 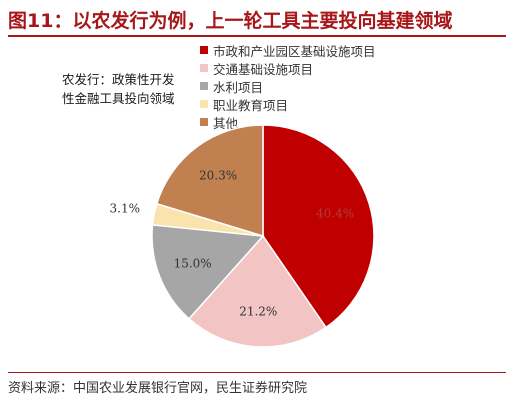 I want to click on legend-label-transport: 交通基础设施项目, so click(x=263, y=69).